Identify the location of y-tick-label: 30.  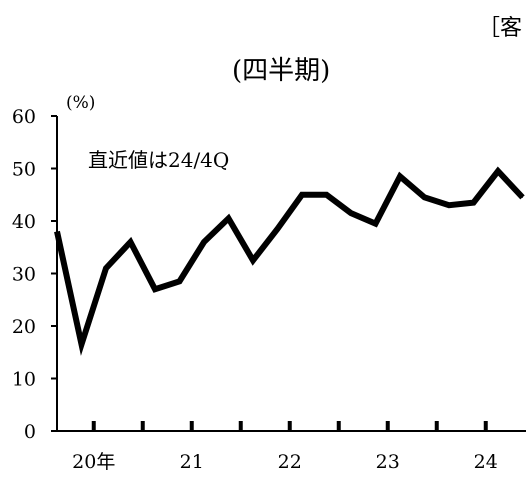
(24, 275).